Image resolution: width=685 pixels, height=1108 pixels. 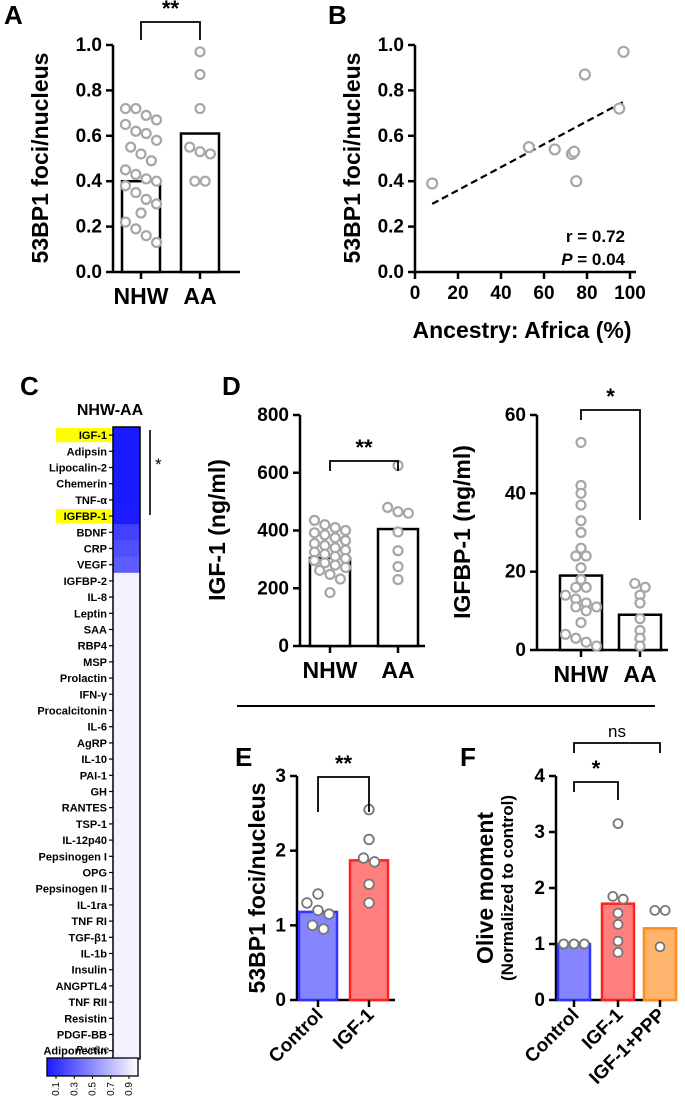 What do you see at coordinates (72, 712) in the screenshot?
I see `row-label: Procalcitonin` at bounding box center [72, 712].